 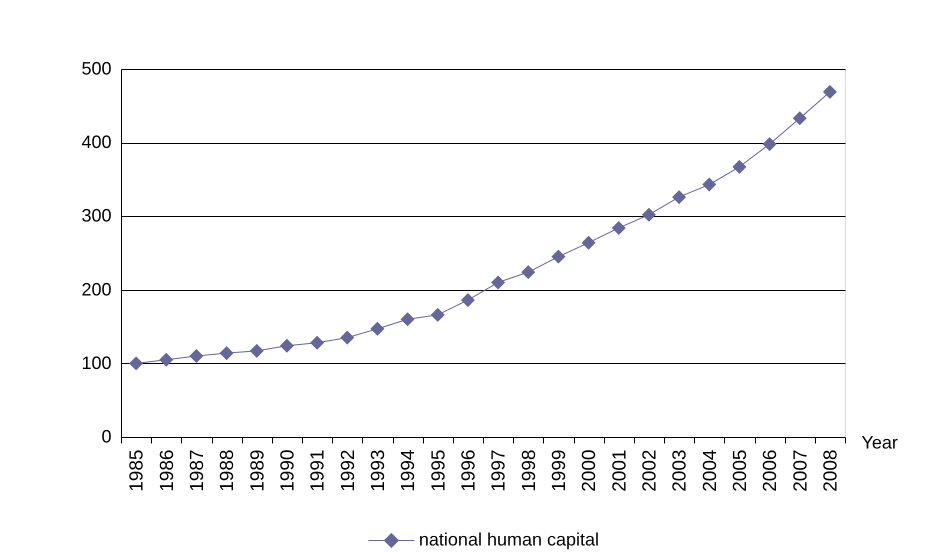 I want to click on x-tick-label: 1986, so click(x=167, y=471).